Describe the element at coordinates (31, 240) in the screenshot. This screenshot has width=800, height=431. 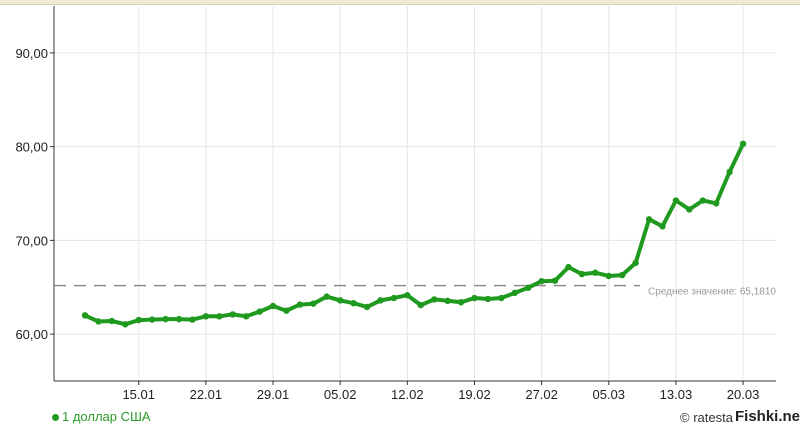
I see `y-tick-label: 70,00` at that location.